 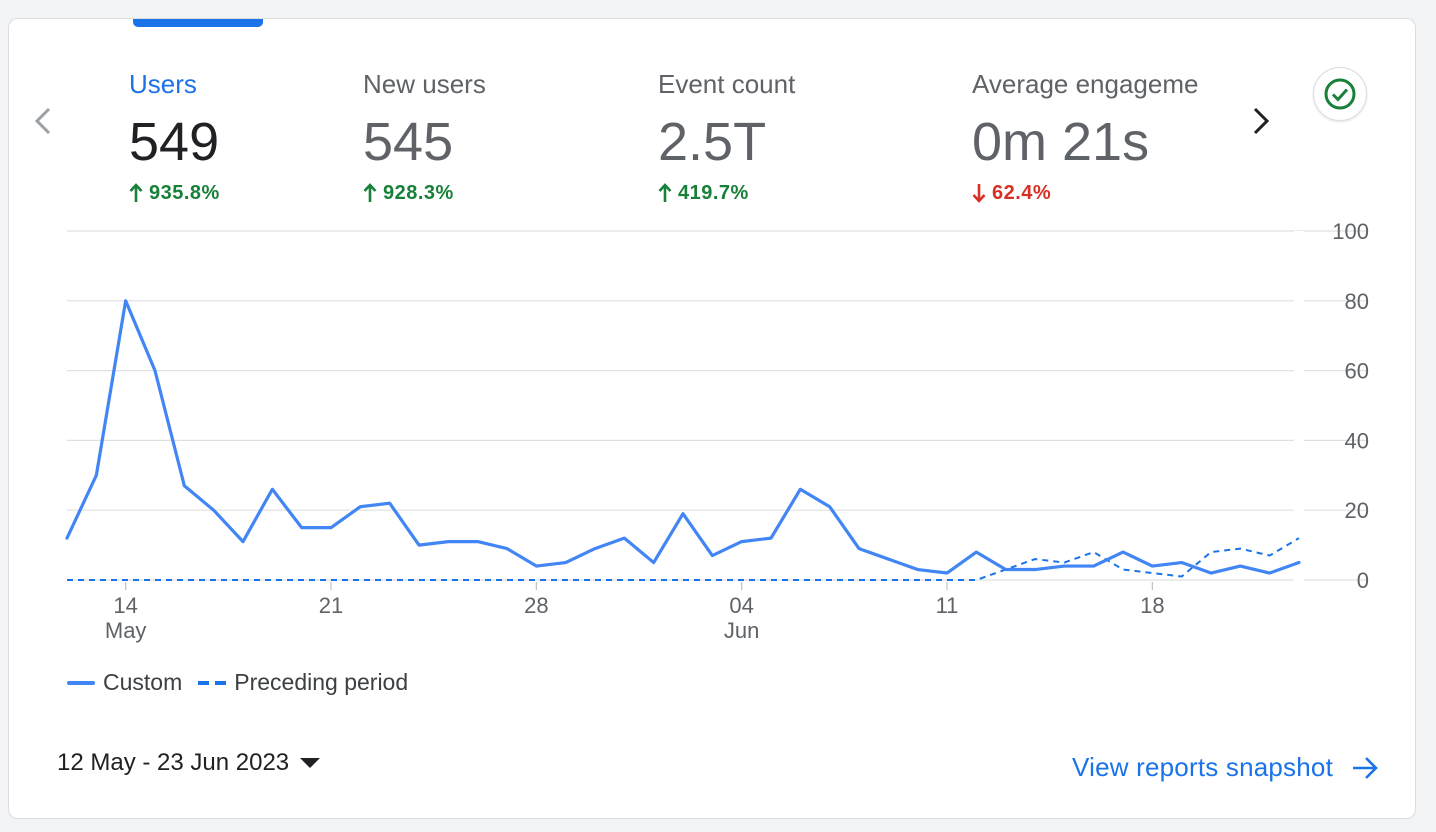 I want to click on chart-legend: Custom Preceding period, so click(x=245, y=682).